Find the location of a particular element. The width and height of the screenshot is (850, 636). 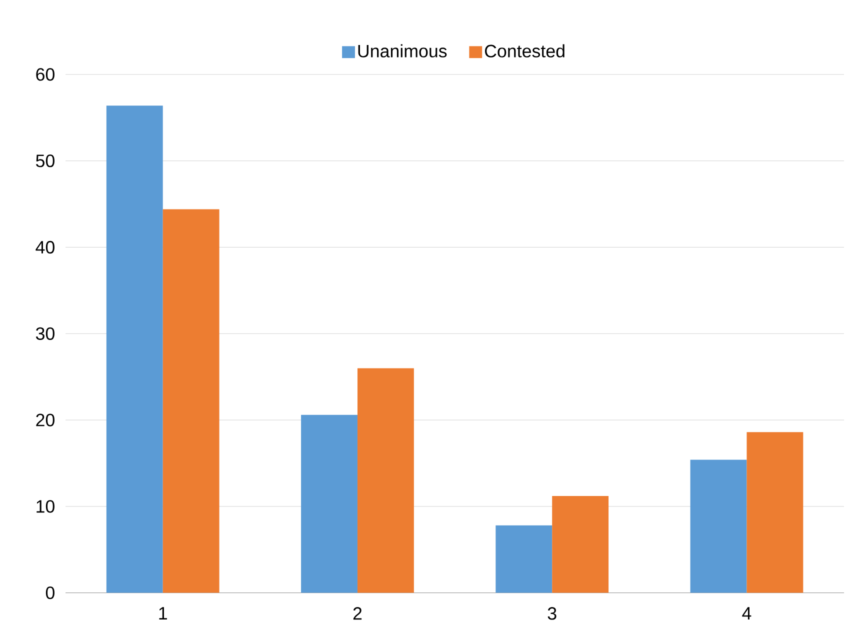

x-tick-label: 1 is located at coordinates (163, 613).